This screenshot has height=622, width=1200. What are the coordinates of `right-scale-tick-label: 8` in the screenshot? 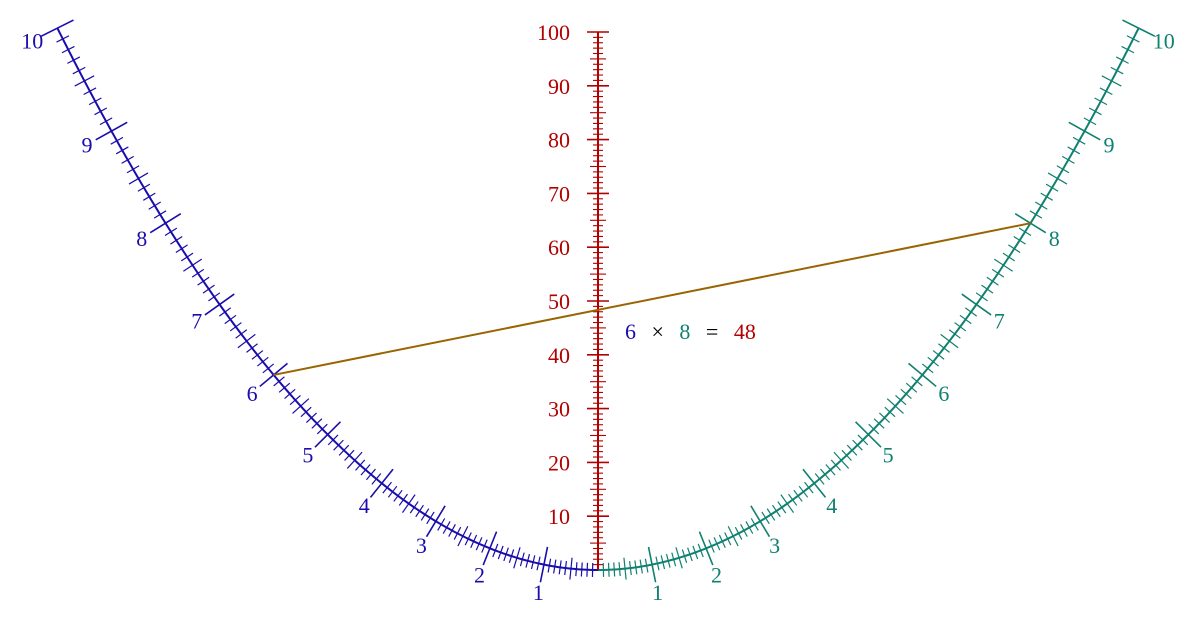 It's located at (1054, 238).